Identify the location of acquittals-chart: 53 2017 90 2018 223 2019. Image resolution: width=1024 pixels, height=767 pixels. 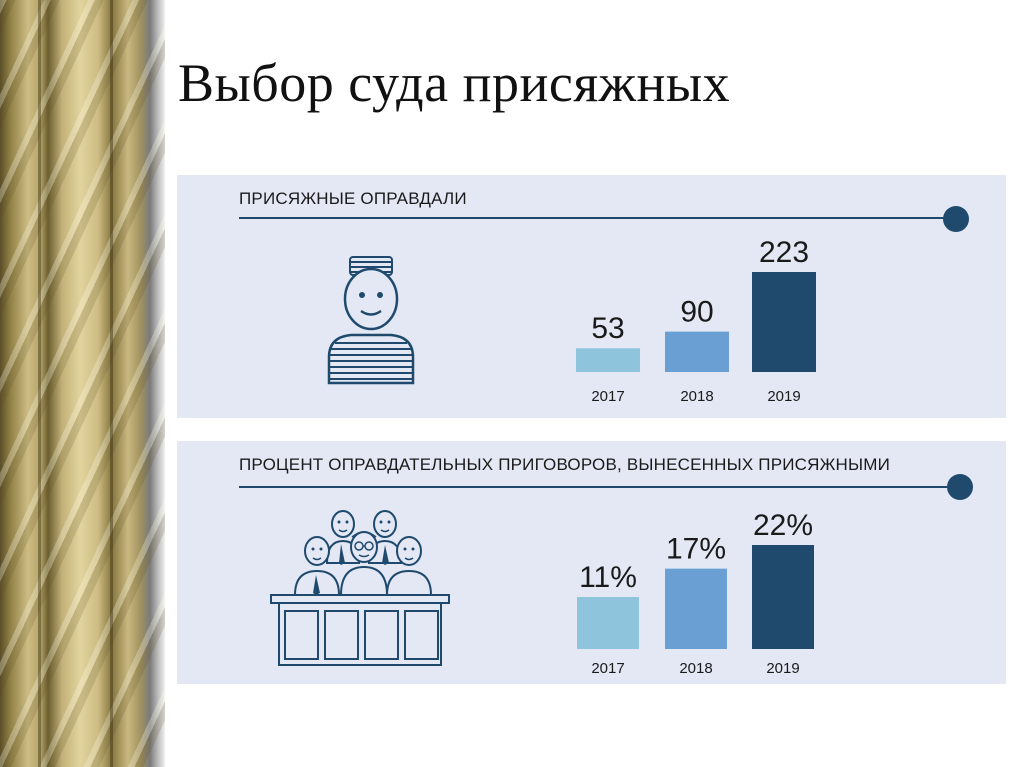
(696, 320).